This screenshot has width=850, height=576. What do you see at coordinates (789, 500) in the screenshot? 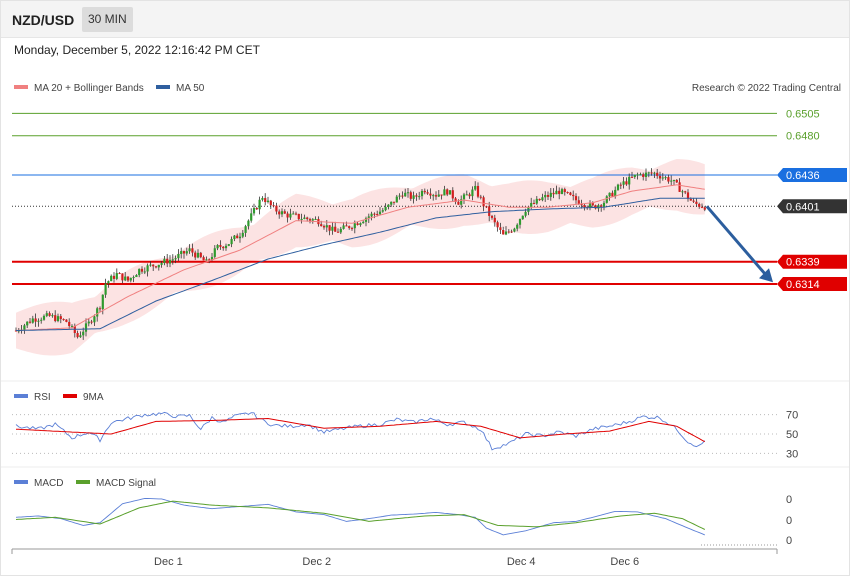
I see `macd-tick-label: 0` at bounding box center [789, 500].